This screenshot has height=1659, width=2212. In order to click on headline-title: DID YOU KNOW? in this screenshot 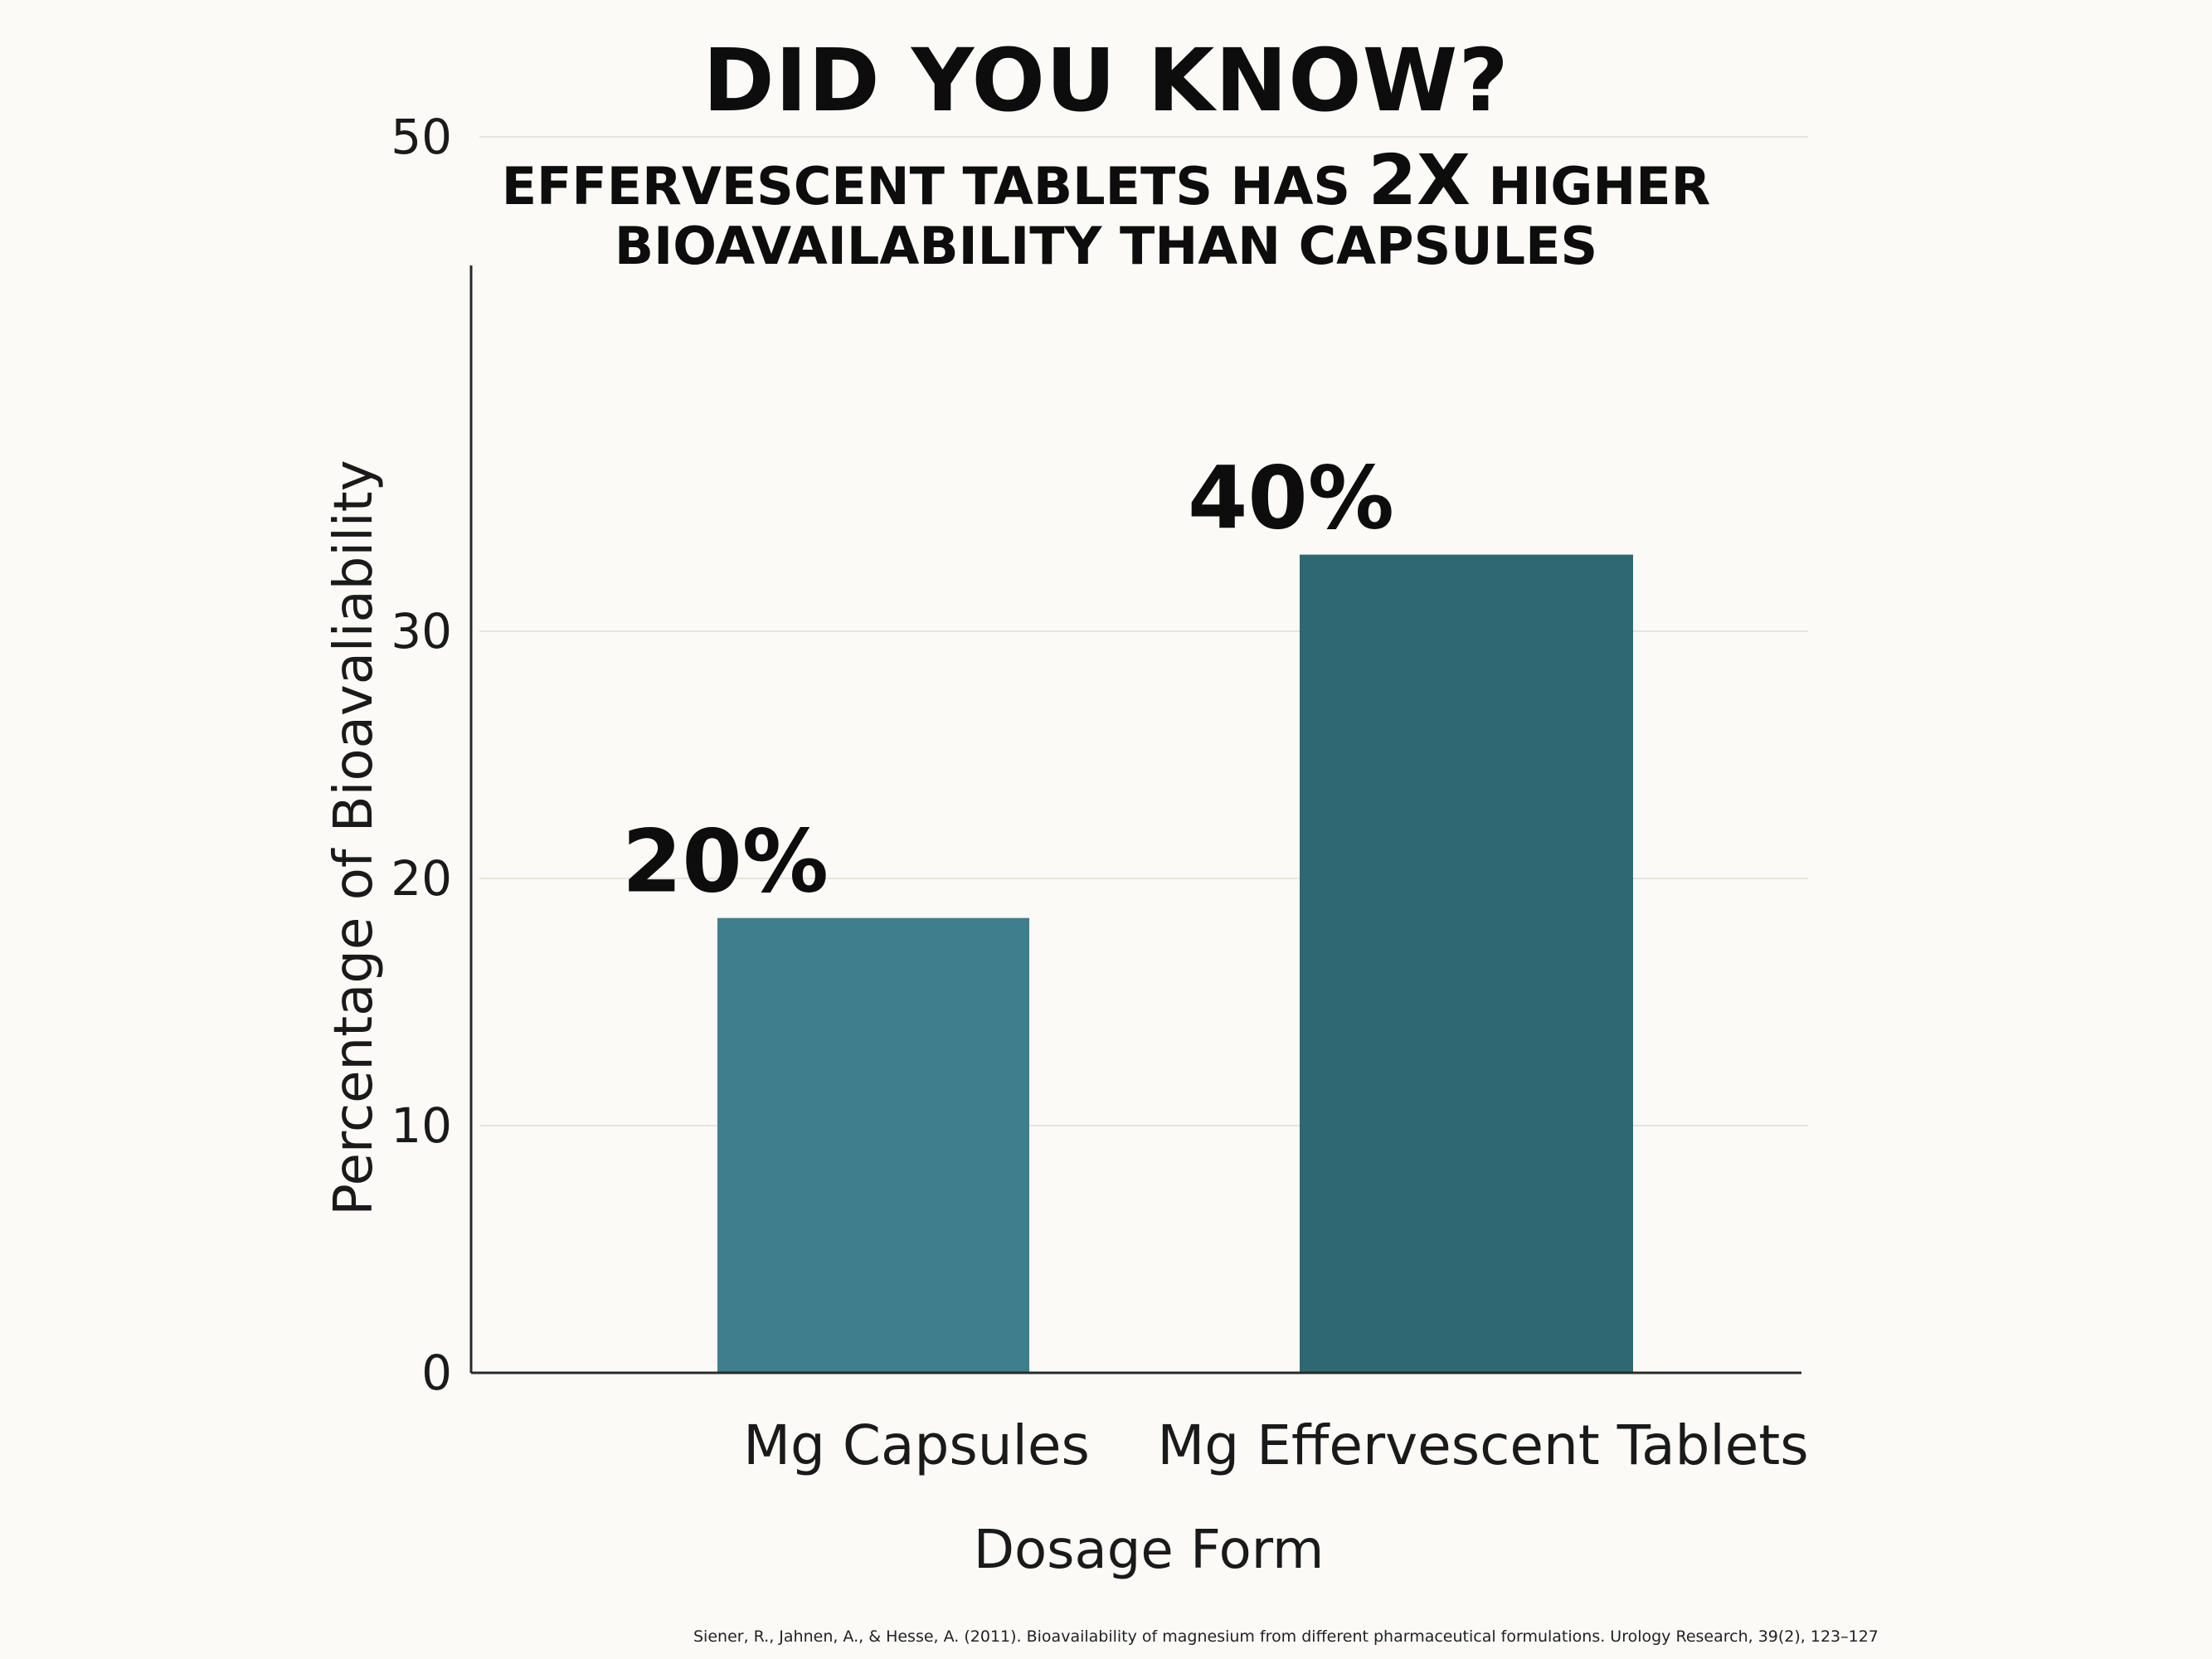, I will do `click(1106, 80)`.